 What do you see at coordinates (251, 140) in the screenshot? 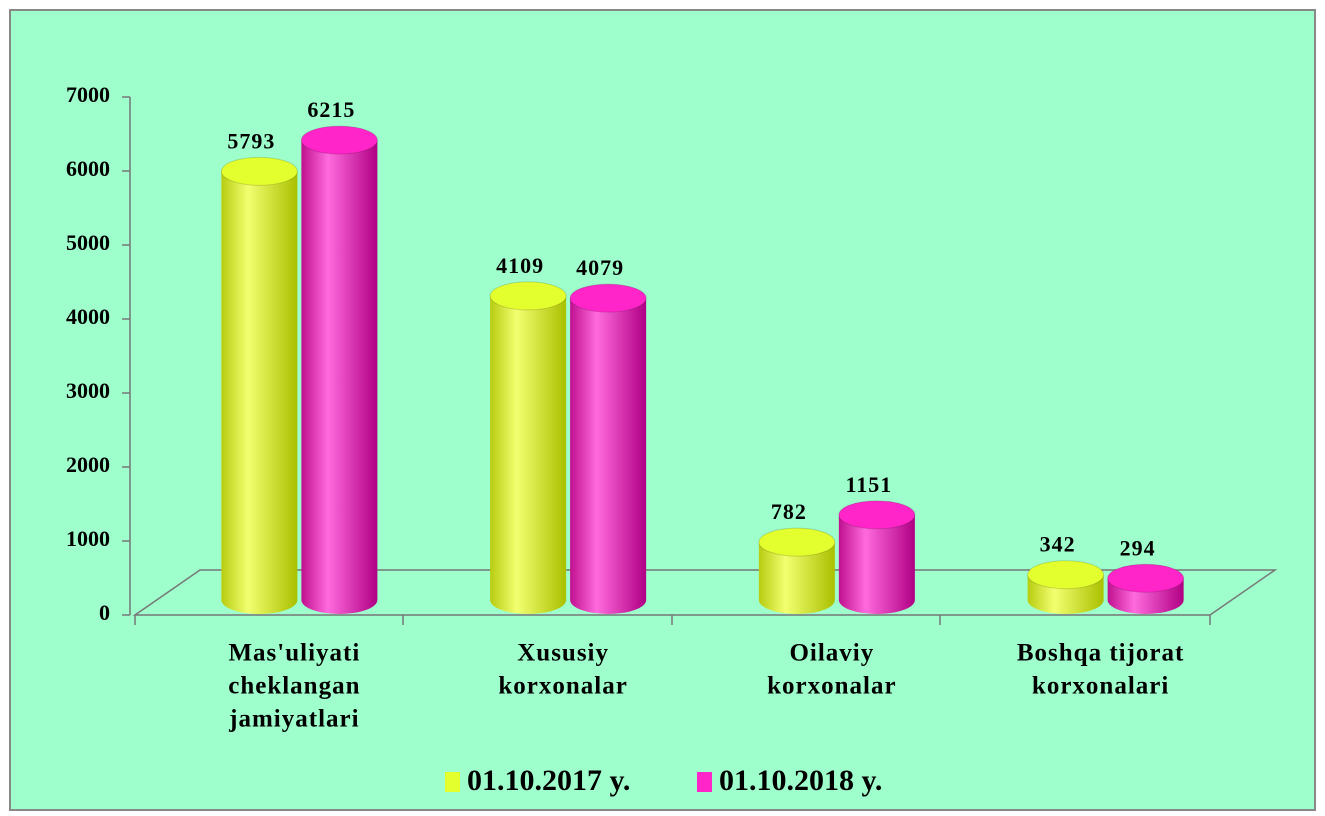
I see `value-label: 5793` at bounding box center [251, 140].